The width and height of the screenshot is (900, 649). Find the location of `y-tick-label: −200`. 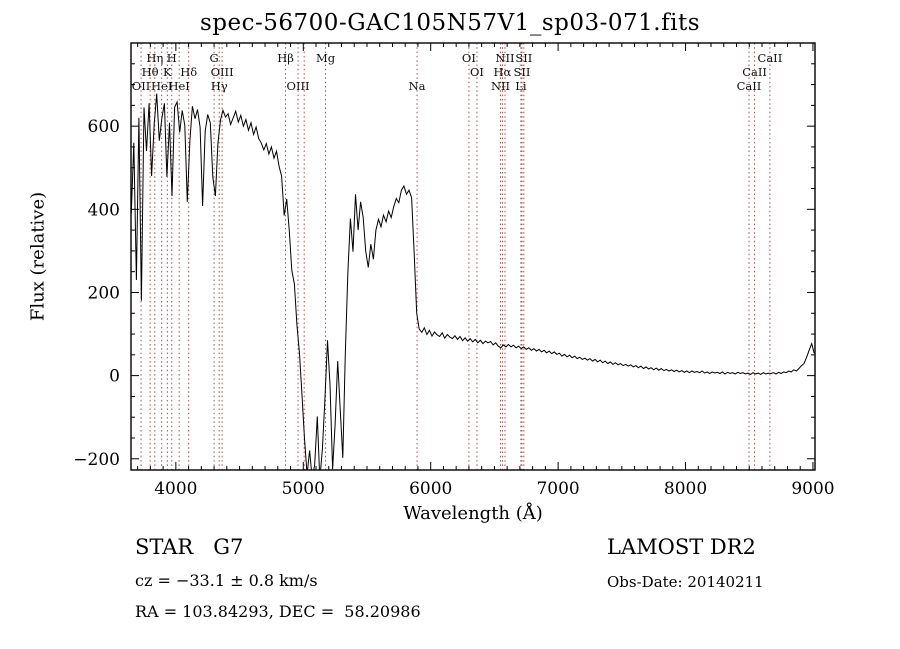

y-tick-label: −200 is located at coordinates (96, 460).